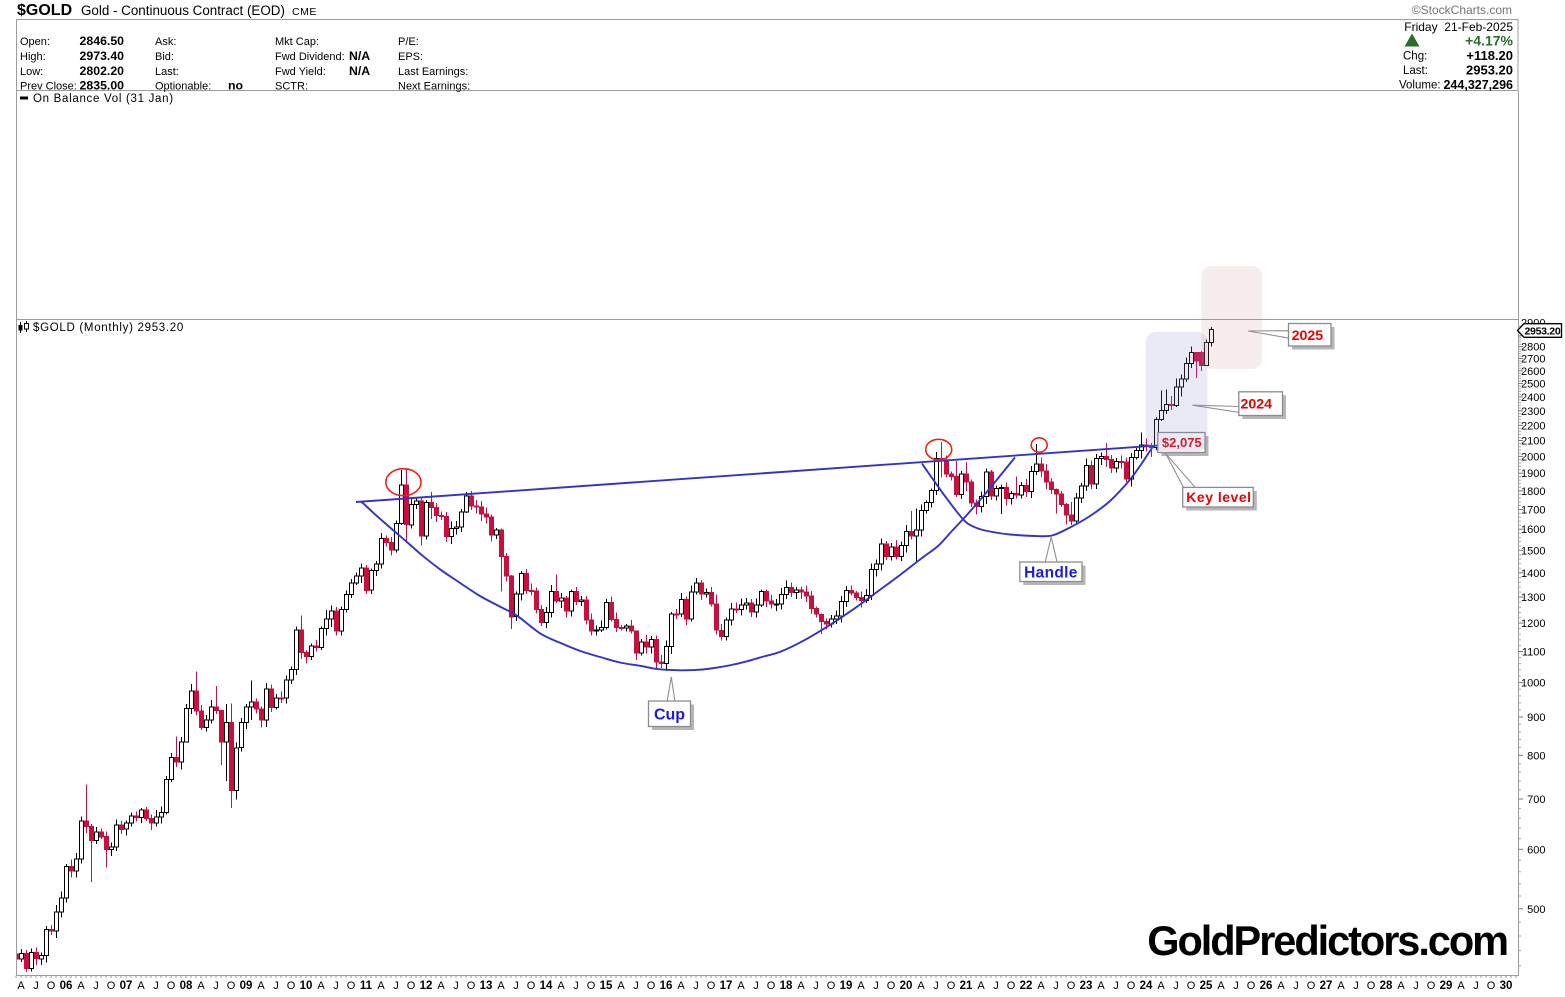 The image size is (1565, 997). Describe the element at coordinates (1533, 348) in the screenshot. I see `svg-text: 2800` at that location.